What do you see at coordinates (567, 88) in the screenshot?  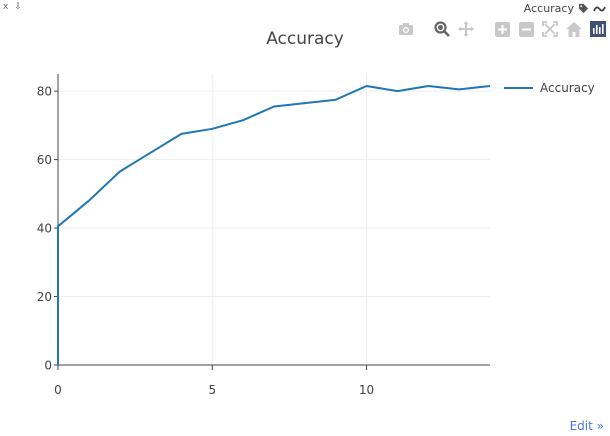 I see `legend-label: Accuracy` at bounding box center [567, 88].